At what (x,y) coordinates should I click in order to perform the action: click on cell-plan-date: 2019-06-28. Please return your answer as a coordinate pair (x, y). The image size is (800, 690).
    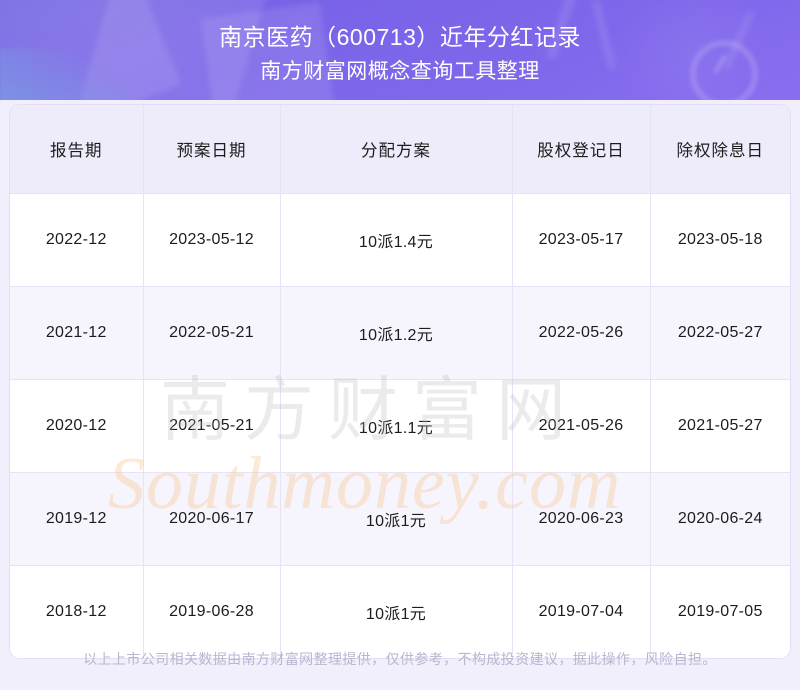
    Looking at the image, I should click on (212, 611).